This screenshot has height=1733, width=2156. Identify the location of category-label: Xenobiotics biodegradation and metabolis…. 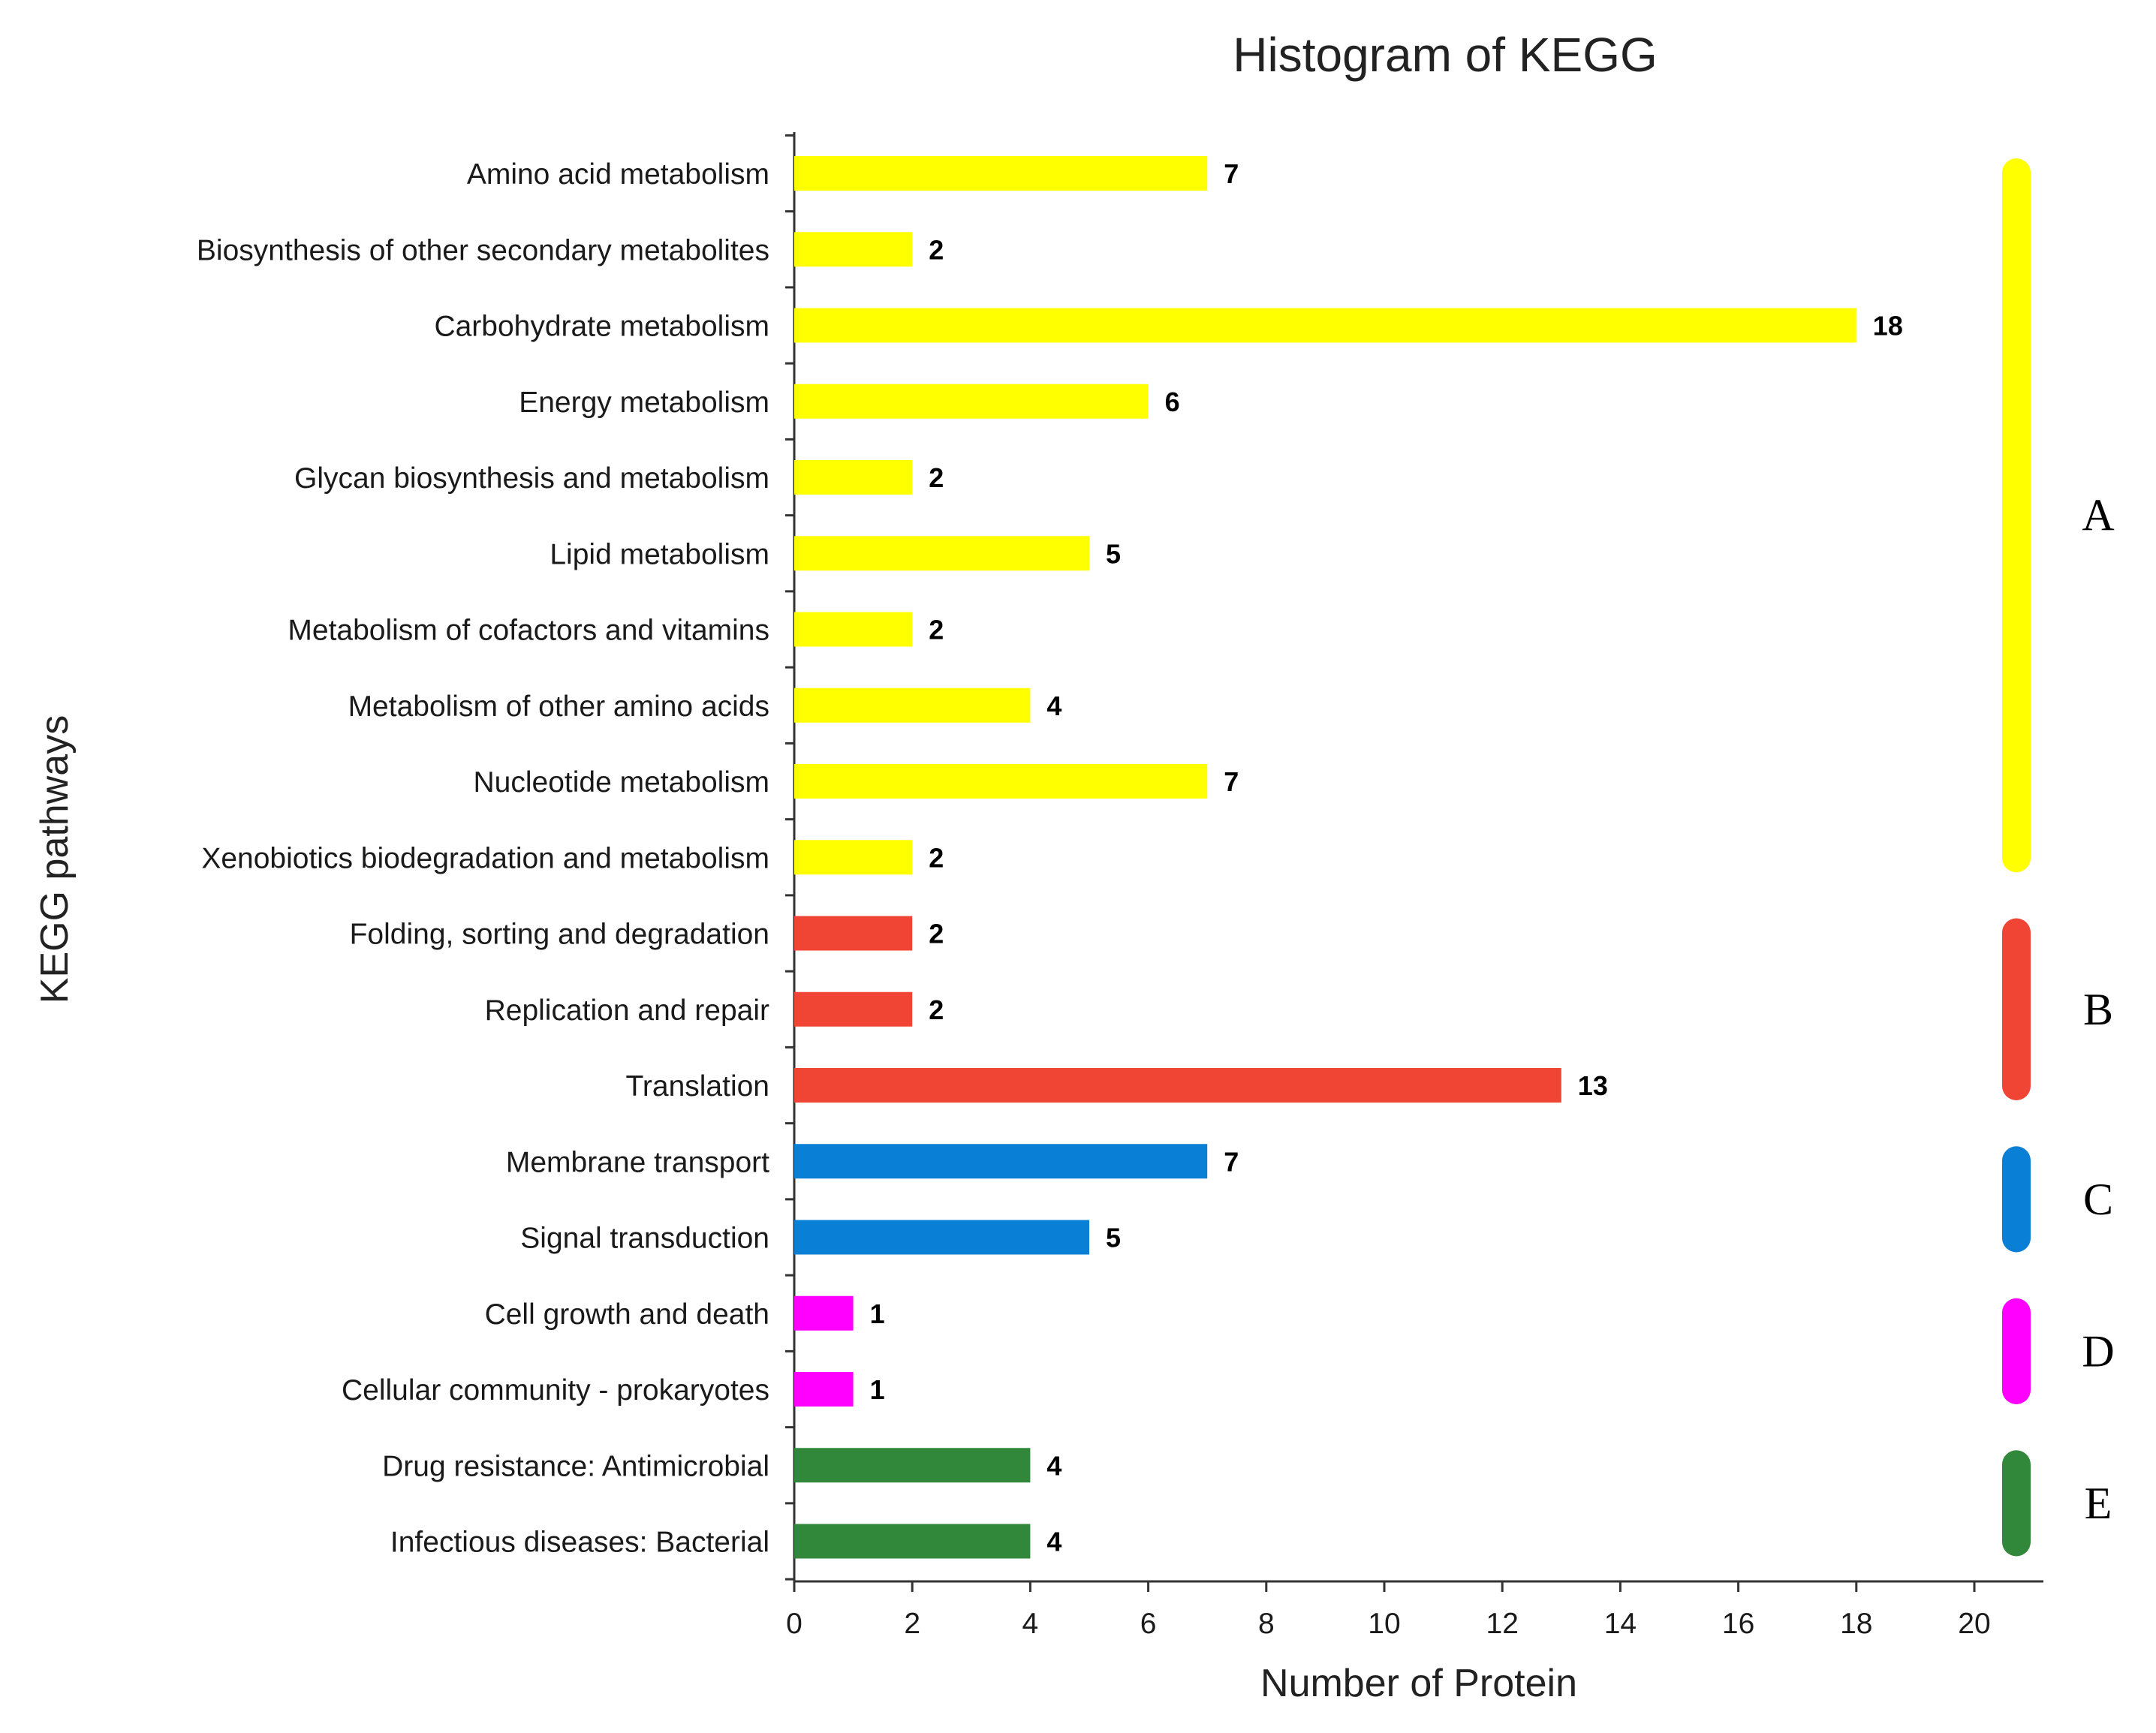
(485, 858).